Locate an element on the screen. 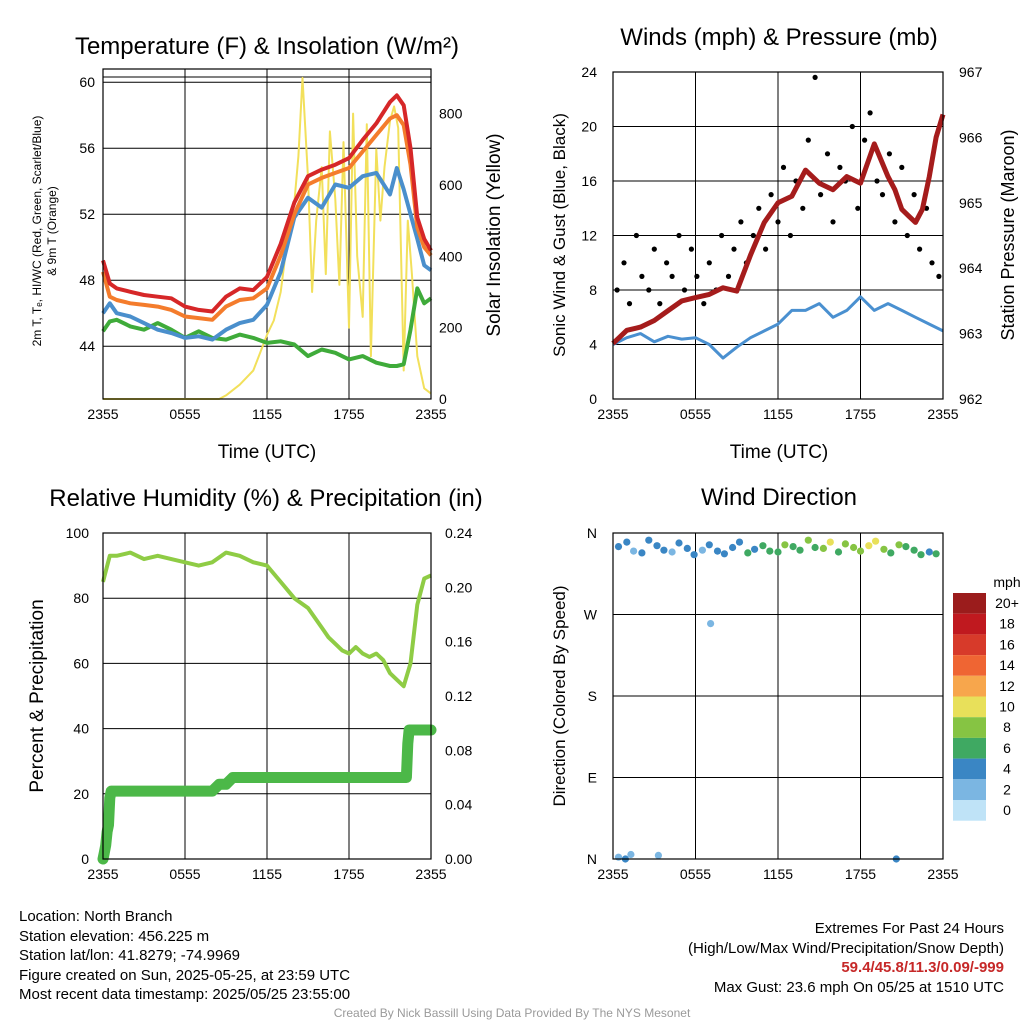 This screenshot has height=1024, width=1024. direction-x-tick: 1755 is located at coordinates (860, 874).